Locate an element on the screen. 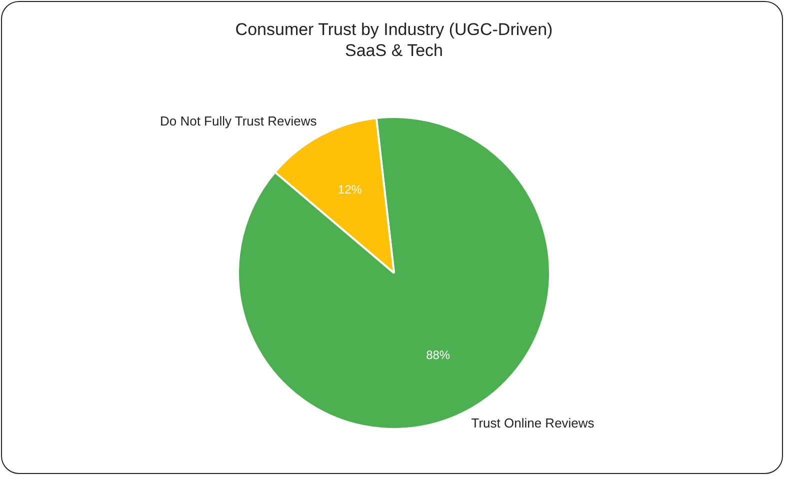 The width and height of the screenshot is (788, 479). data-label: 88% is located at coordinates (438, 355).